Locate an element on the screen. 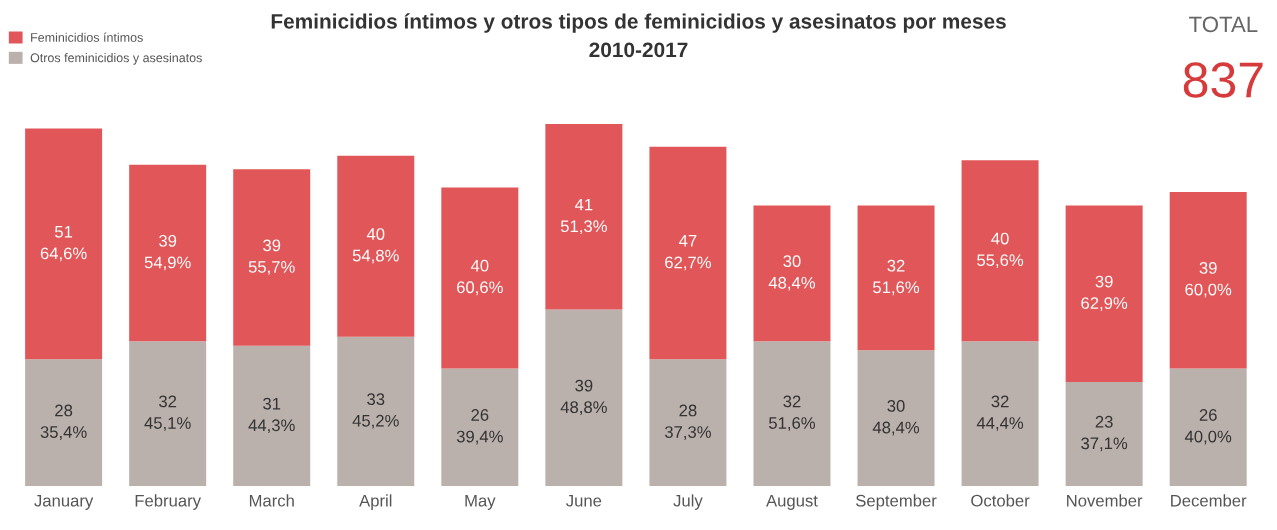  data-label: 28 37,3% is located at coordinates (687, 422).